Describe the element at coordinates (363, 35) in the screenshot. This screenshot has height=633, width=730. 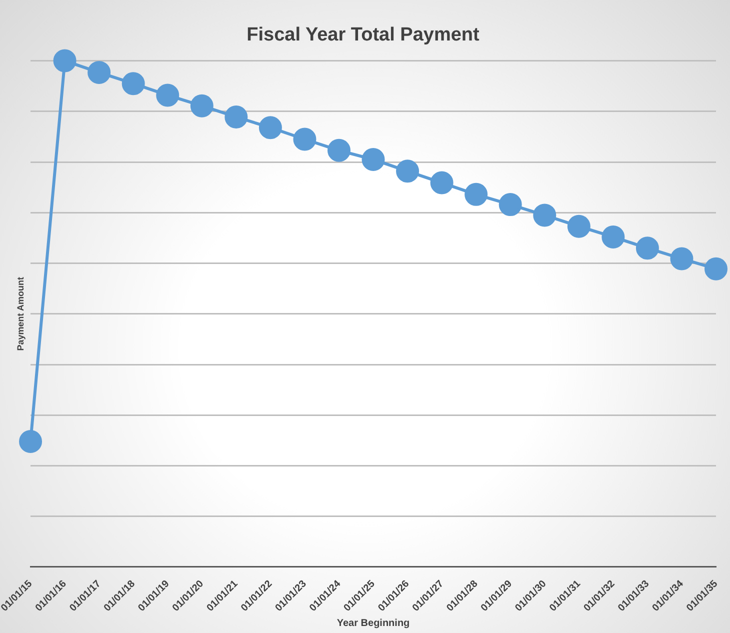
I see `chart-title: Fiscal Year Total Payment` at that location.